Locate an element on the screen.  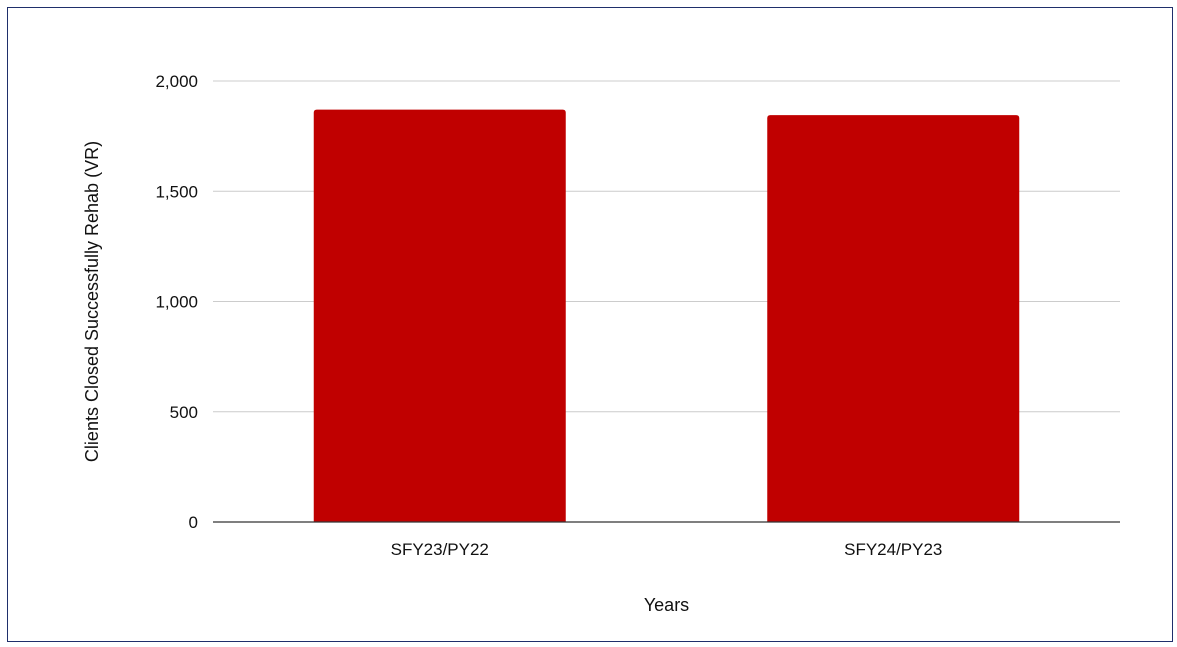
y-tick-label: 1,500 is located at coordinates (176, 191).